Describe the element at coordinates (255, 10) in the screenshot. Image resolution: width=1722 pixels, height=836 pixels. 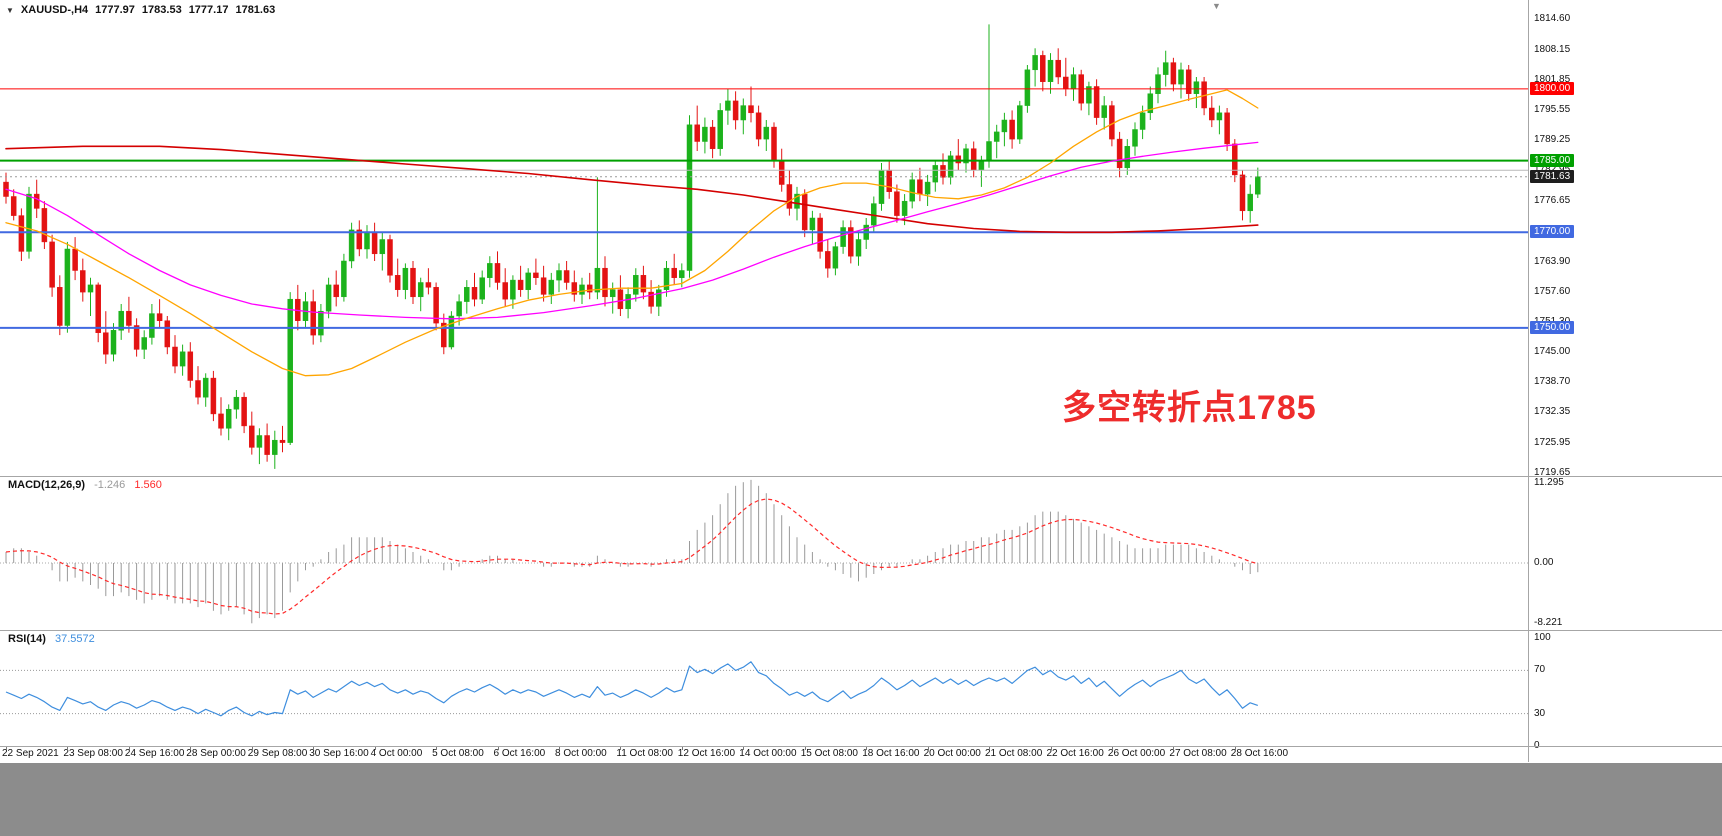
I see `ohlc-close: 1781.63` at that location.